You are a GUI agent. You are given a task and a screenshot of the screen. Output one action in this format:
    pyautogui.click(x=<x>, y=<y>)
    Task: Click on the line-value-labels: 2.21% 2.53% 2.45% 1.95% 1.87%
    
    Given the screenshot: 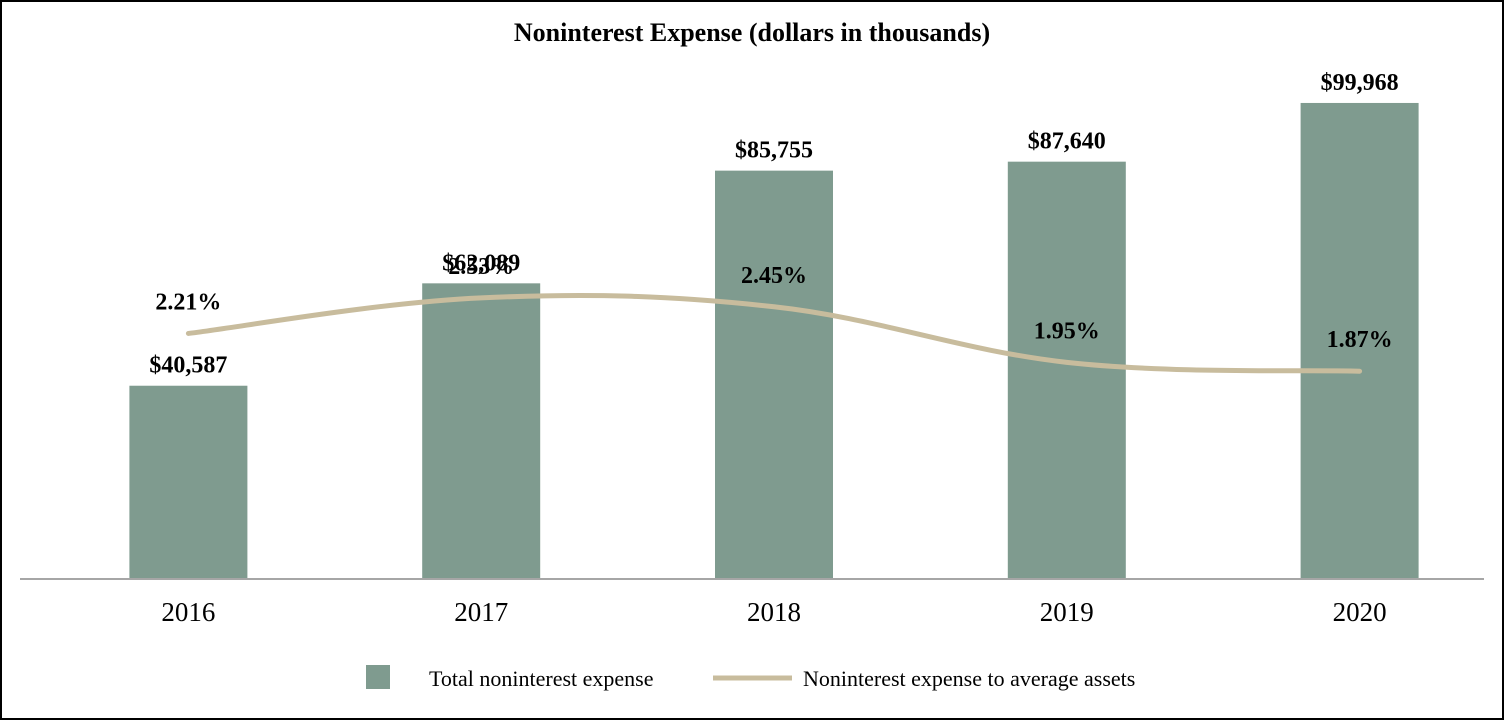 What is the action you would take?
    pyautogui.click(x=773, y=303)
    